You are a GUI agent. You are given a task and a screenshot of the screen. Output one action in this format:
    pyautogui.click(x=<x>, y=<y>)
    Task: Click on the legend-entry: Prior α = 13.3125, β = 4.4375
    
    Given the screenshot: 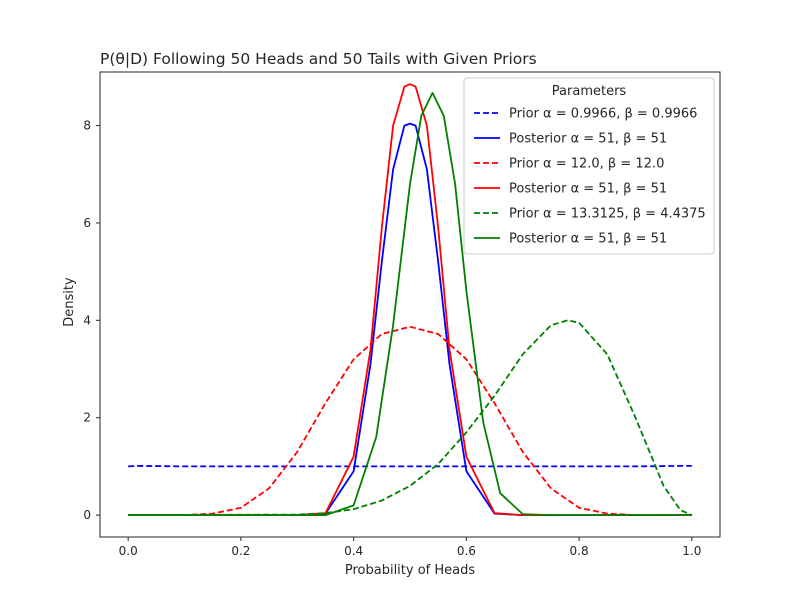 What is the action you would take?
    pyautogui.click(x=607, y=214)
    